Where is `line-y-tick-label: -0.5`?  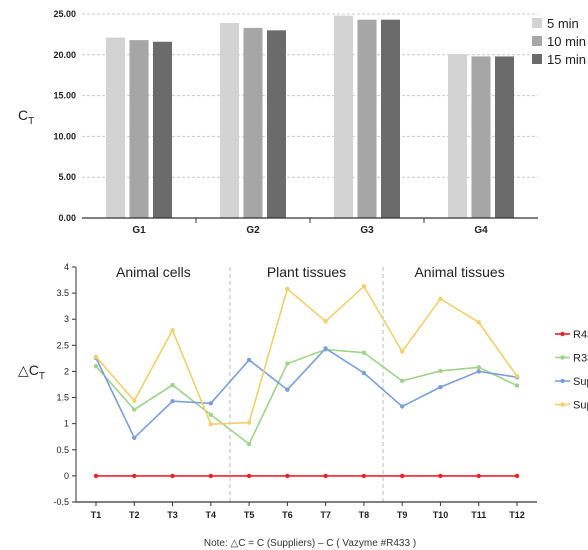 line-y-tick-label: -0.5 is located at coordinates (61, 502).